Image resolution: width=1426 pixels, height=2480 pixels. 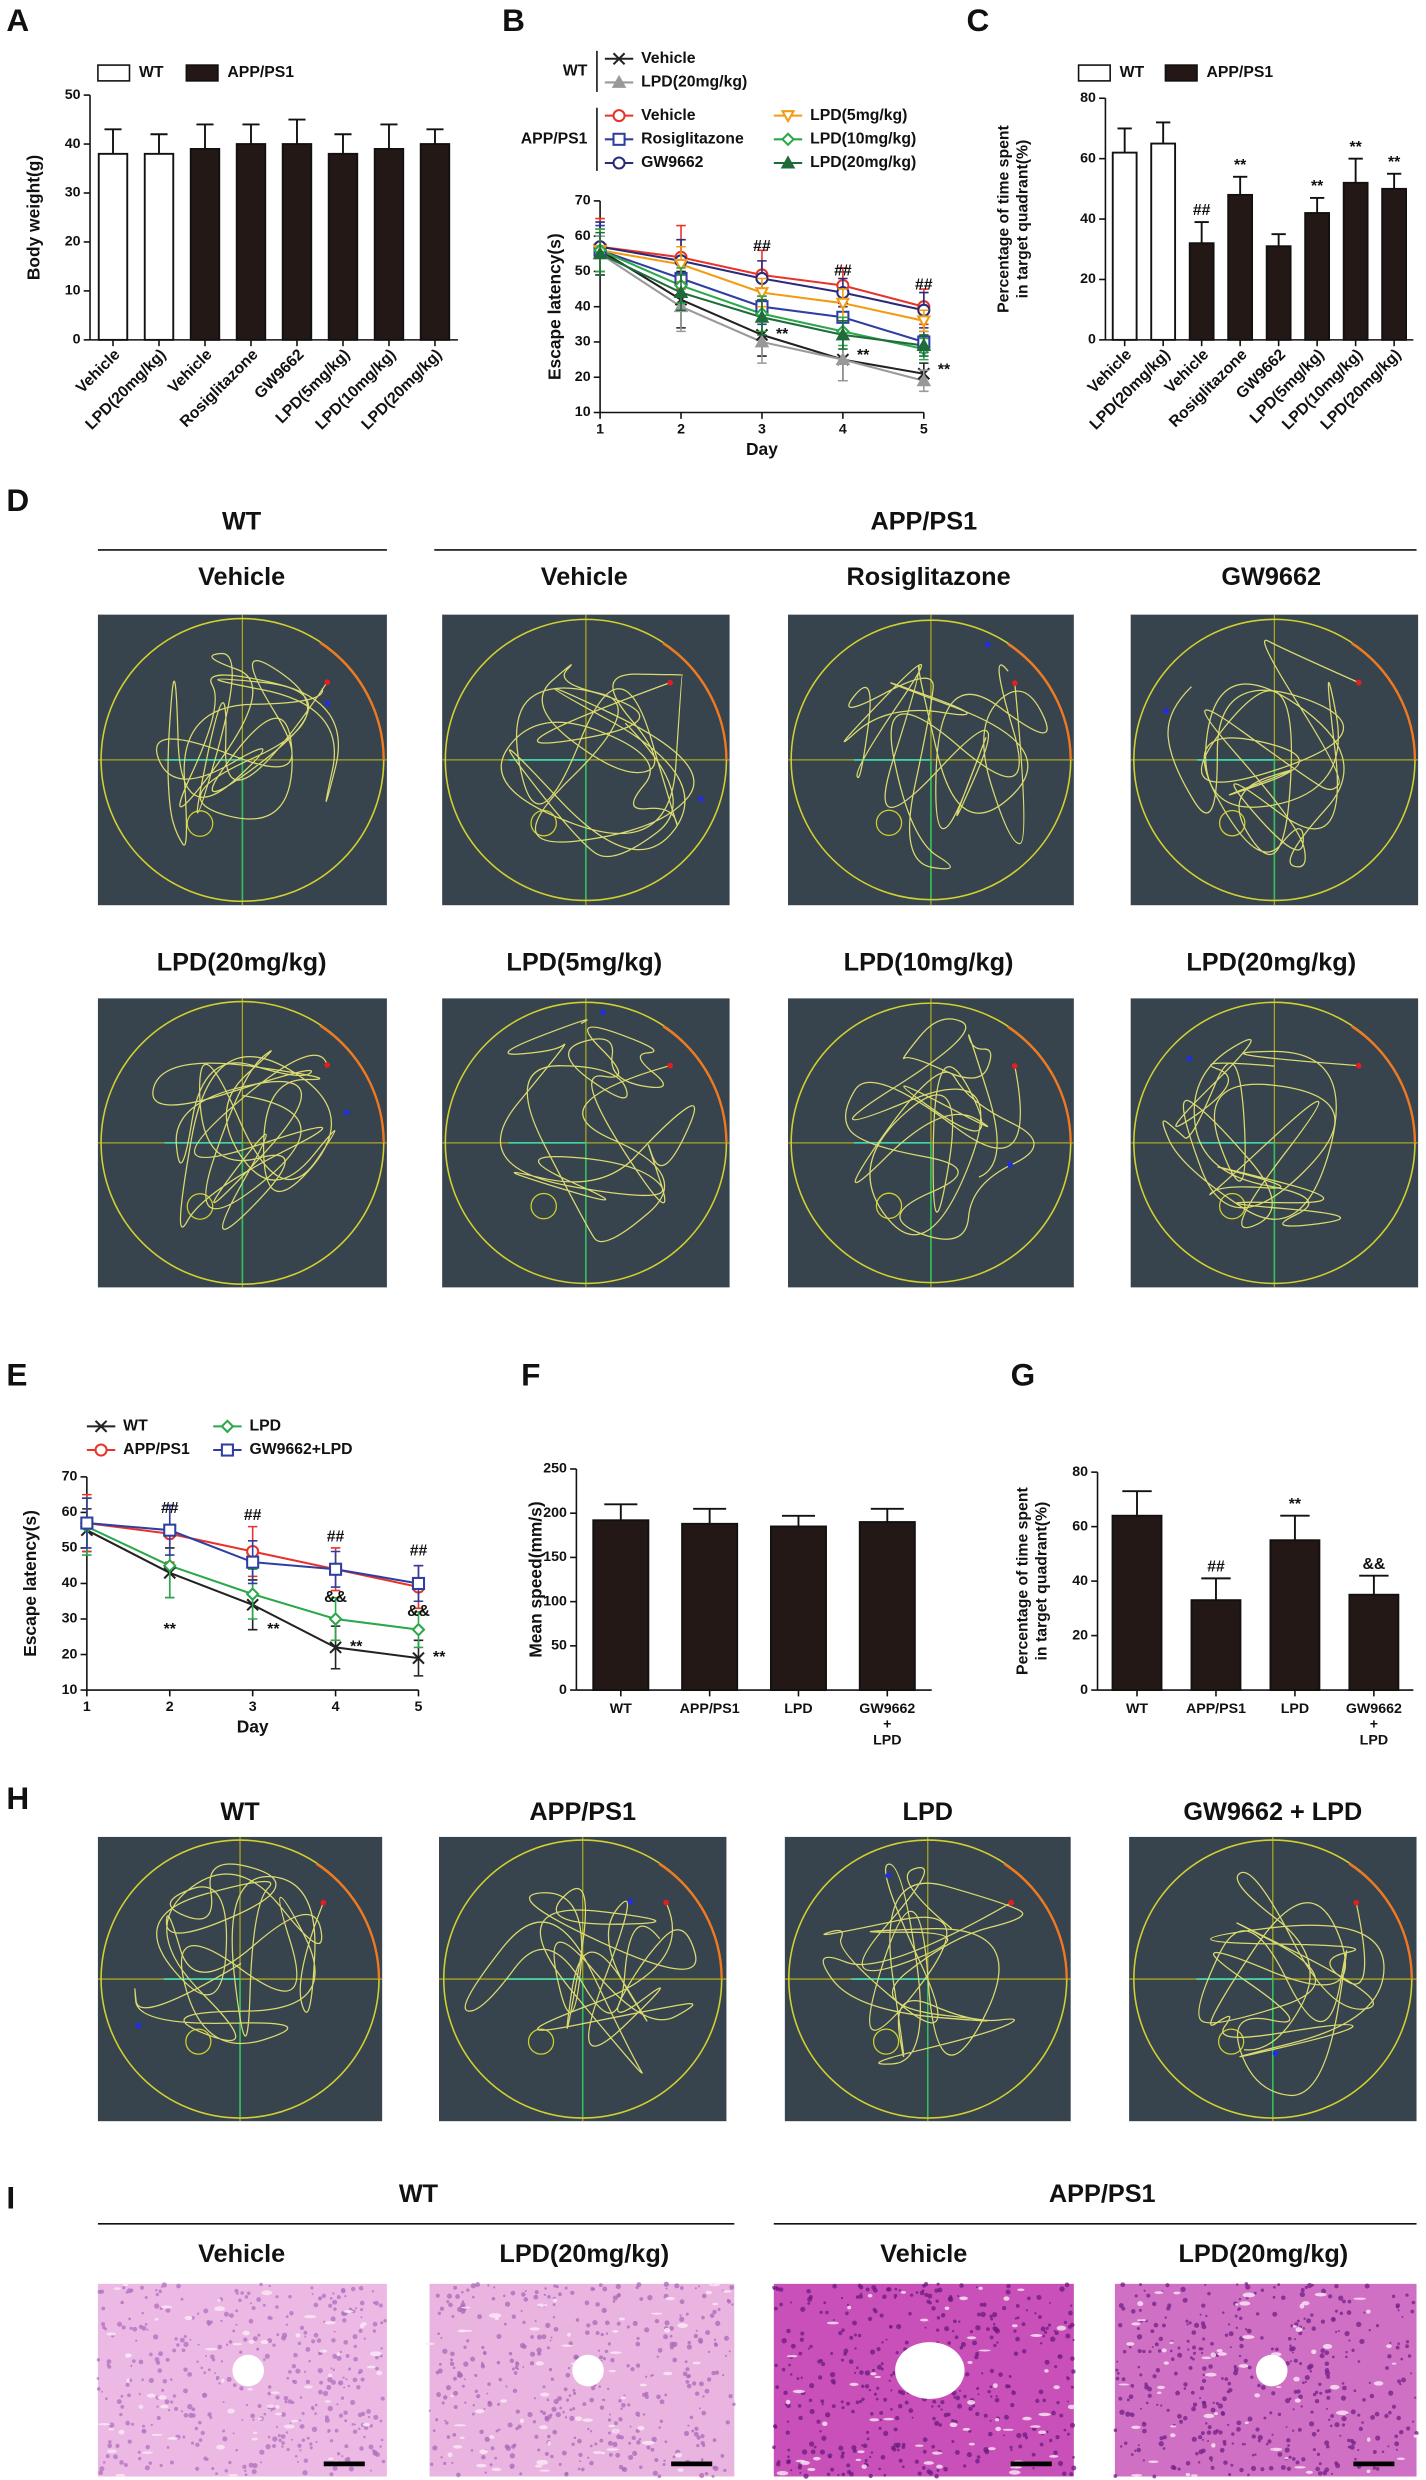 What do you see at coordinates (944, 369) in the screenshot?
I see `annotation: **` at bounding box center [944, 369].